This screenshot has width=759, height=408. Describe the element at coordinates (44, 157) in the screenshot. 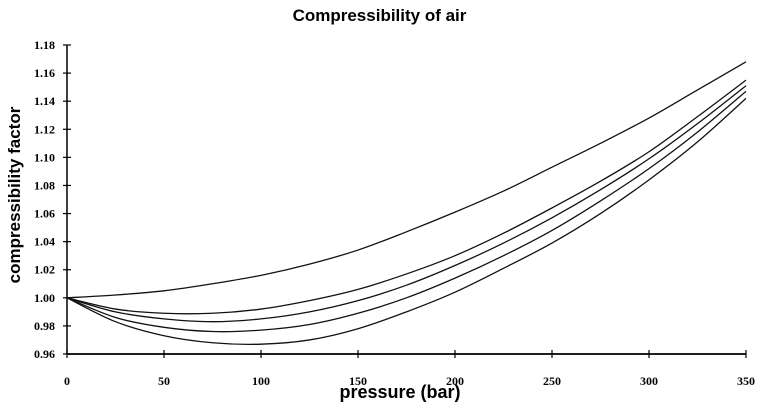

I see `y-tick-label: 1.10` at that location.